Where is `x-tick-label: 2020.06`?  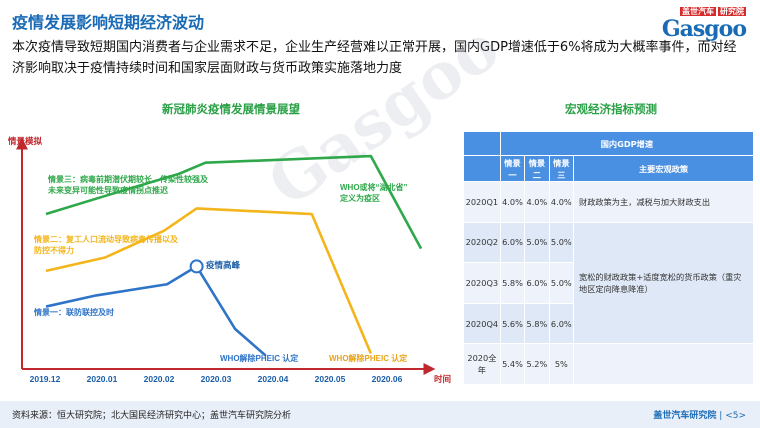
x-tick-label: 2020.06 is located at coordinates (387, 379).